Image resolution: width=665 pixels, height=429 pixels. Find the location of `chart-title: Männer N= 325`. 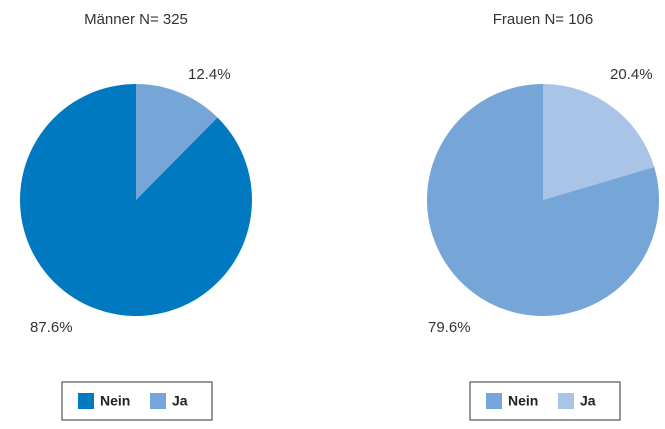

chart-title: Männer N= 325 is located at coordinates (136, 19).